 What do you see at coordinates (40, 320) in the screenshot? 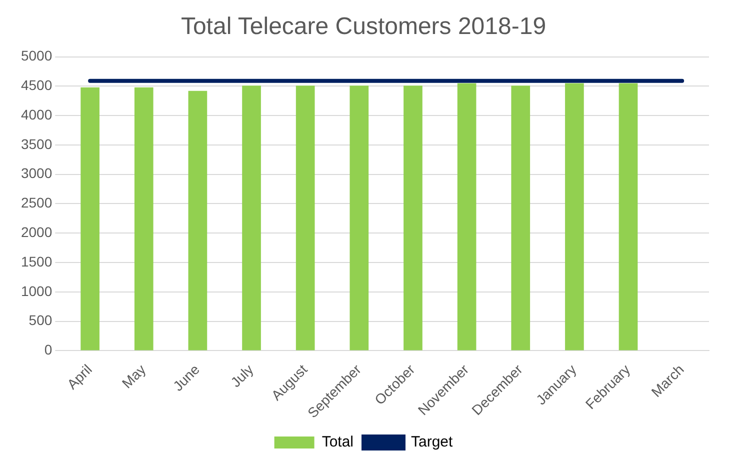
I see `y-tick-label: 500` at bounding box center [40, 320].